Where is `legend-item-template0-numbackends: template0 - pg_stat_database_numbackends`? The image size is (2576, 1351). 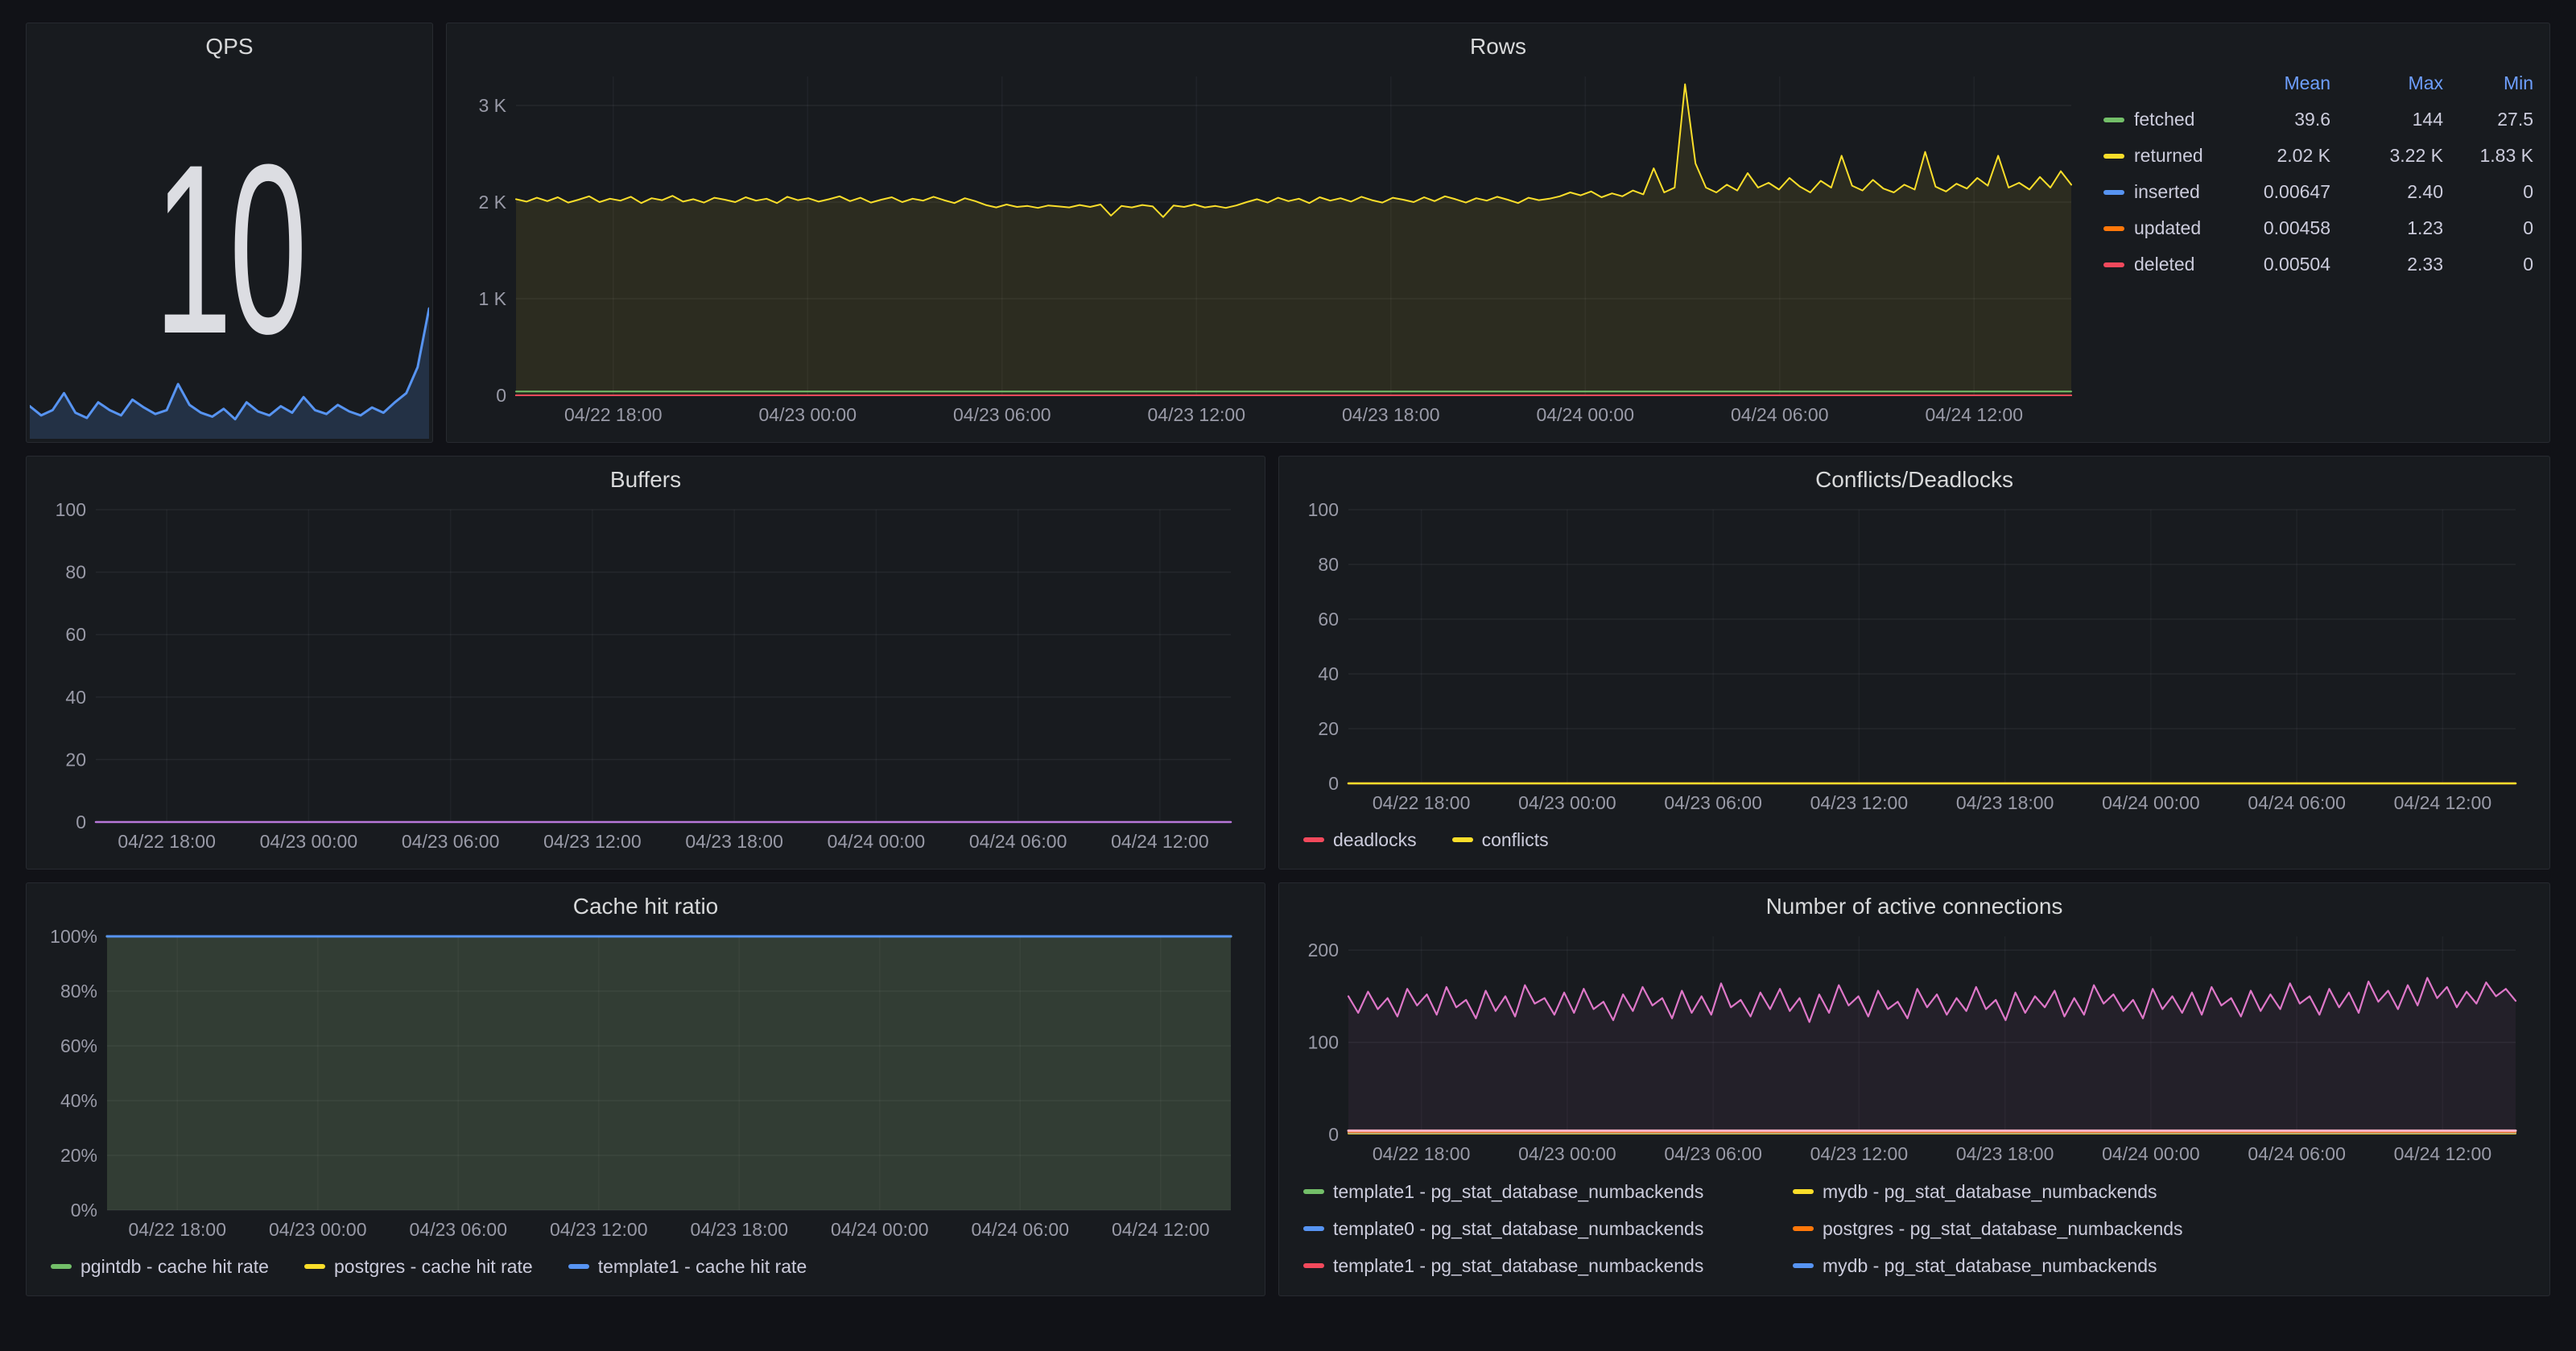
legend-item-template0-numbackends: template0 - pg_stat_database_numbackends is located at coordinates (1548, 1229).